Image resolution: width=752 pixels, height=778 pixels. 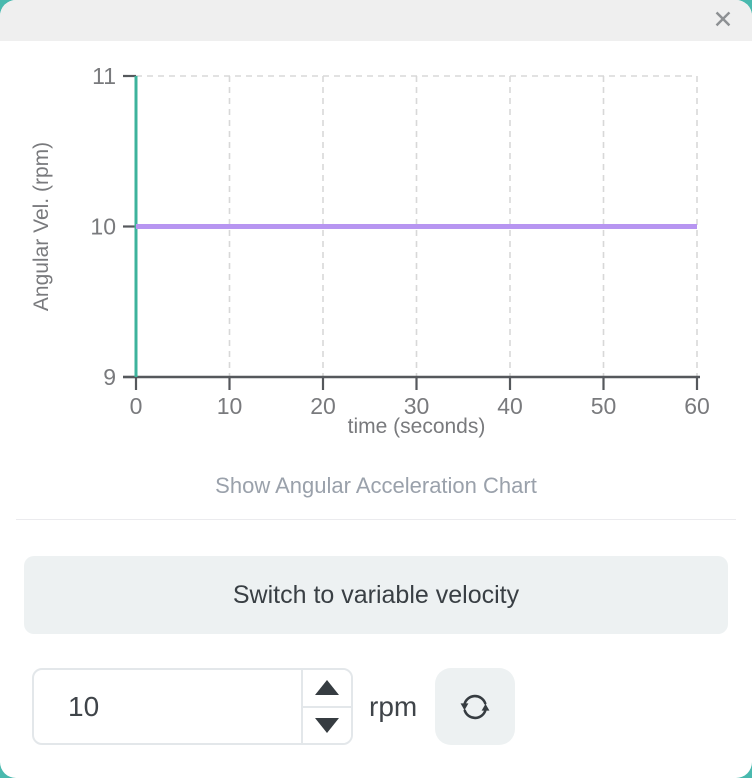 I want to click on stepper-up-button, so click(x=327, y=689).